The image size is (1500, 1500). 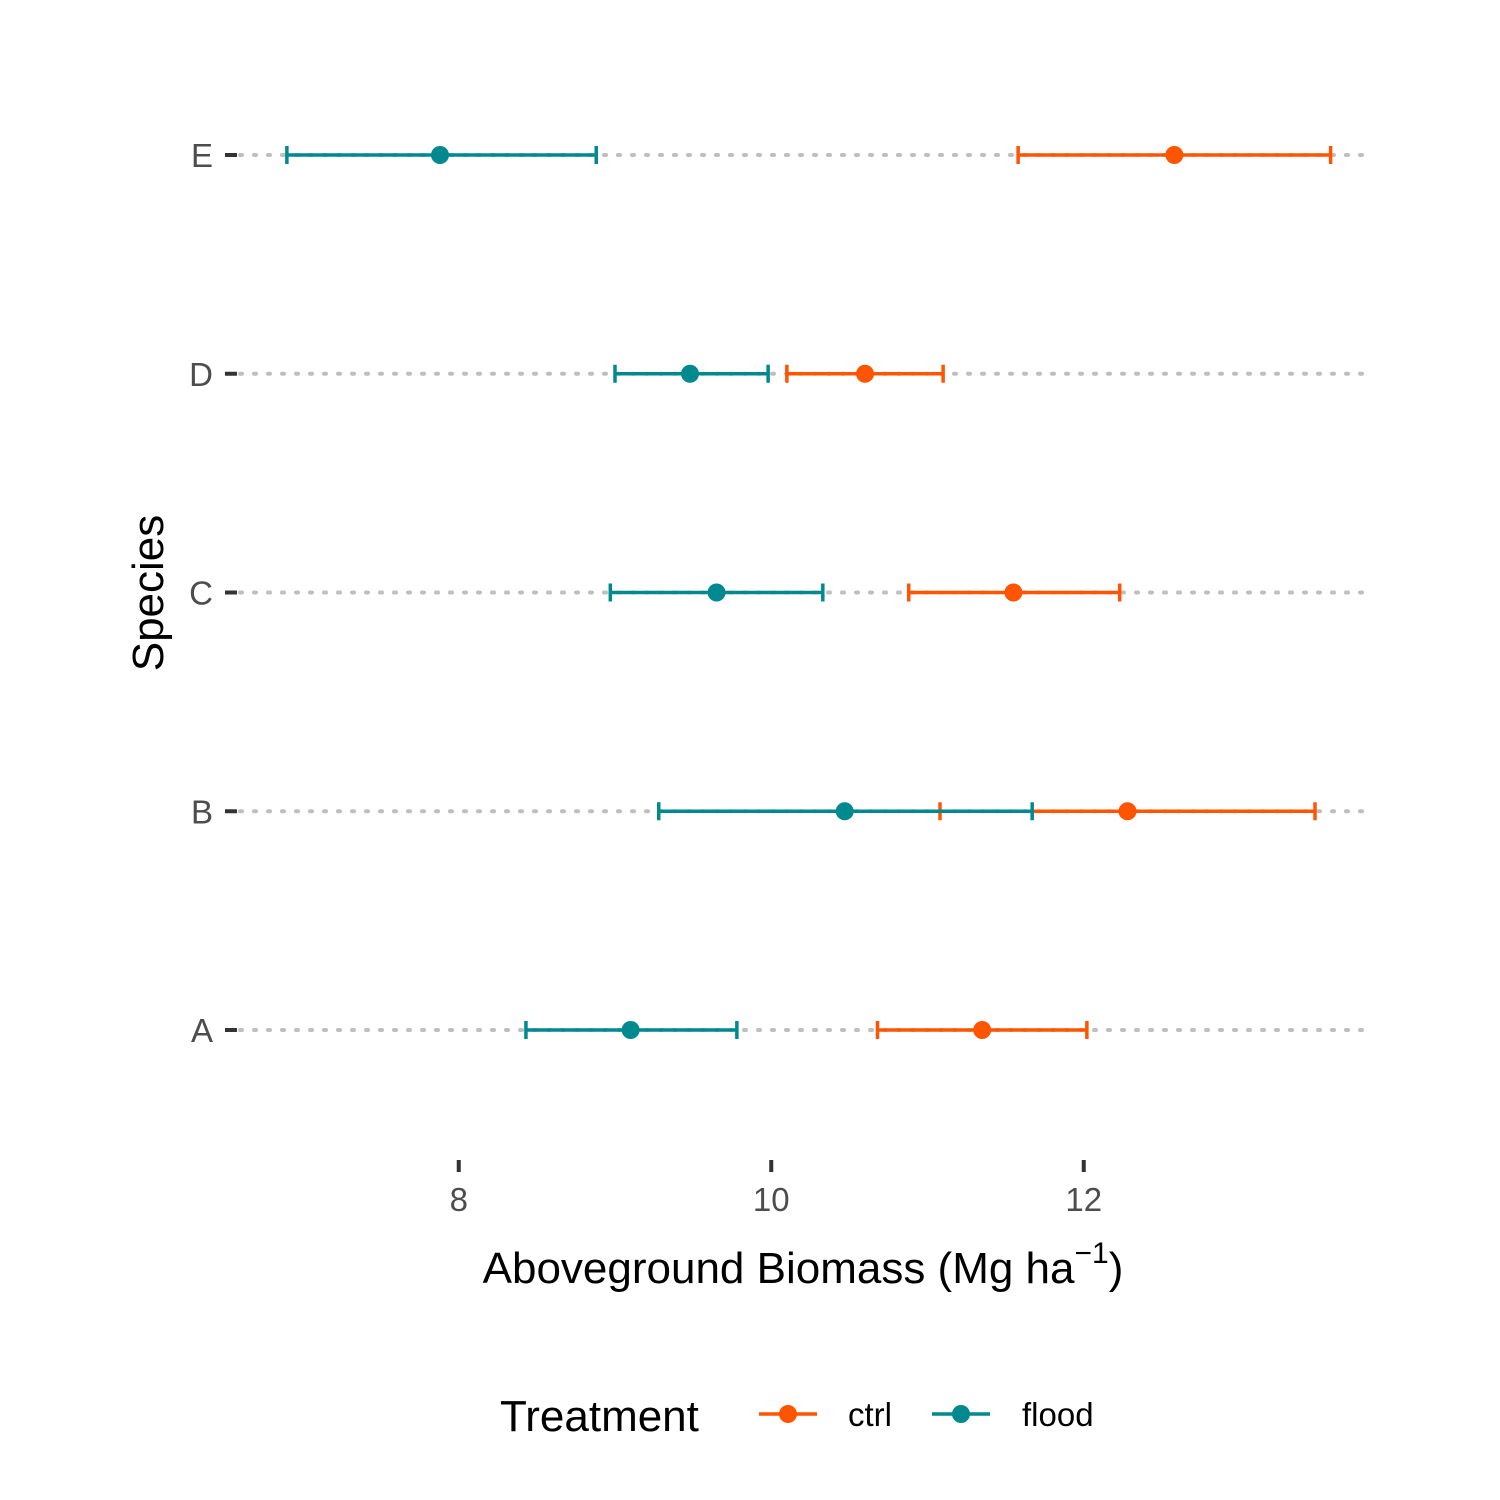 I want to click on point-flood-c, so click(x=716, y=592).